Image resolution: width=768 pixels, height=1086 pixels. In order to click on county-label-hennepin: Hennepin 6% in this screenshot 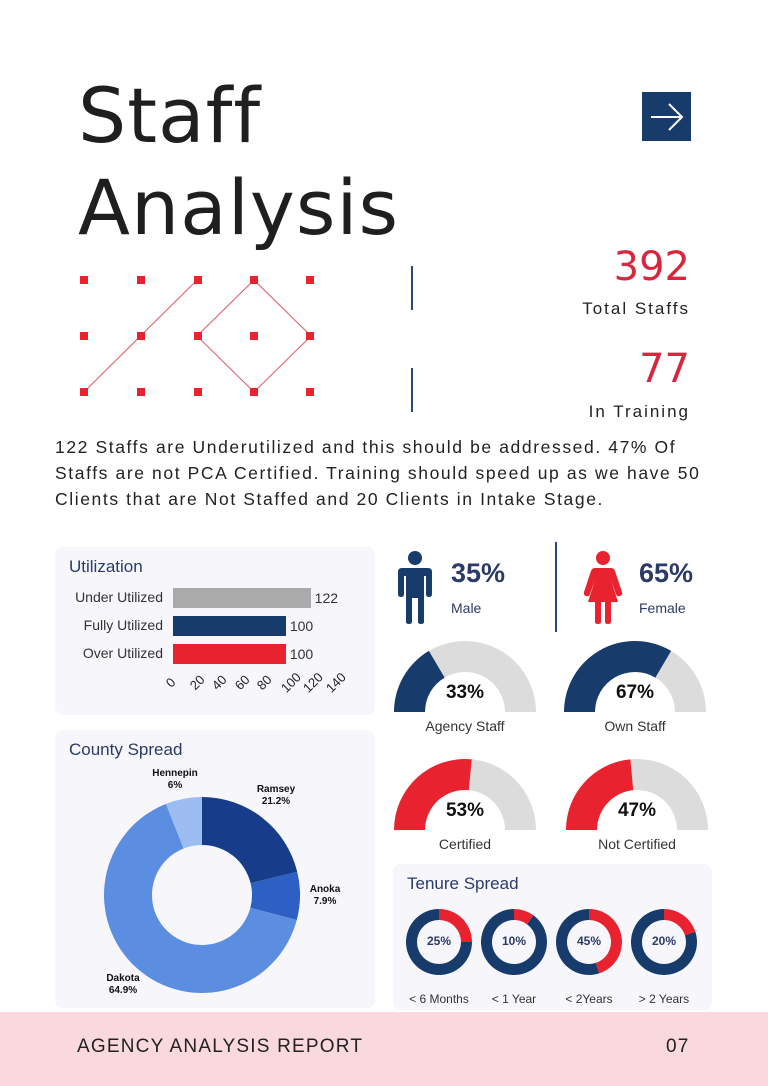, I will do `click(175, 780)`.